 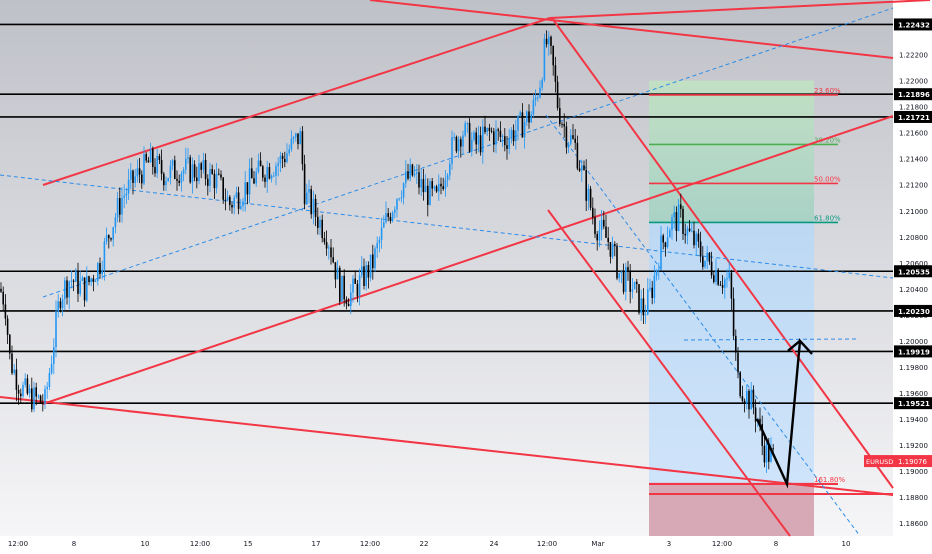 I want to click on x-tick-label: 22, so click(x=424, y=544).